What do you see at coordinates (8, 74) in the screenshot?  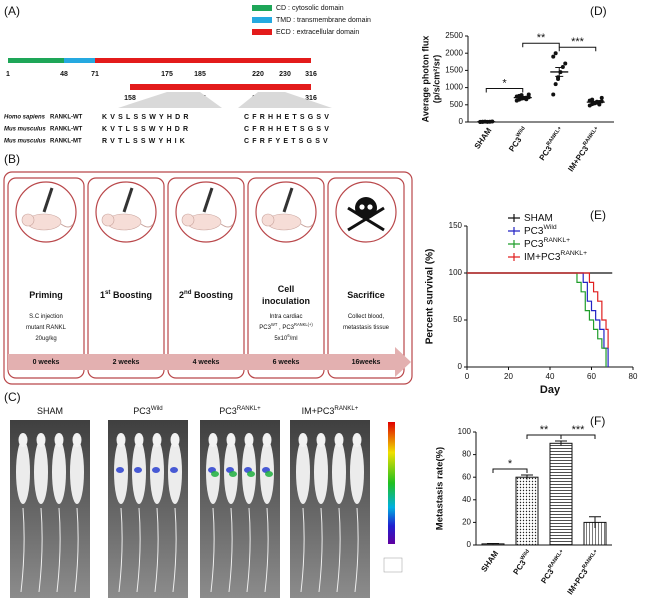 I see `position-label: 1` at bounding box center [8, 74].